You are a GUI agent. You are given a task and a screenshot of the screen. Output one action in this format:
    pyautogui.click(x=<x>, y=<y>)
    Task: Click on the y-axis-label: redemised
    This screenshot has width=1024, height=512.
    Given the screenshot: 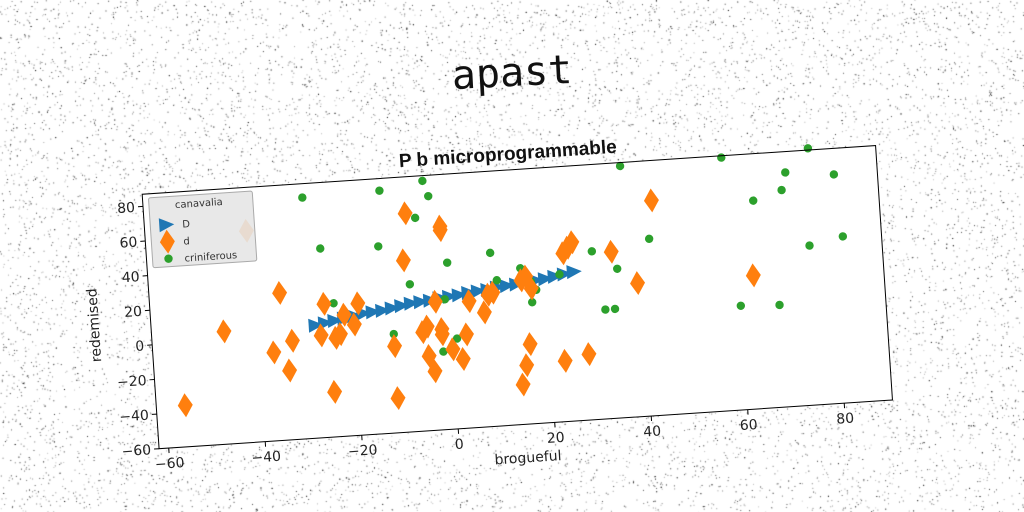 What is the action you would take?
    pyautogui.click(x=94, y=325)
    